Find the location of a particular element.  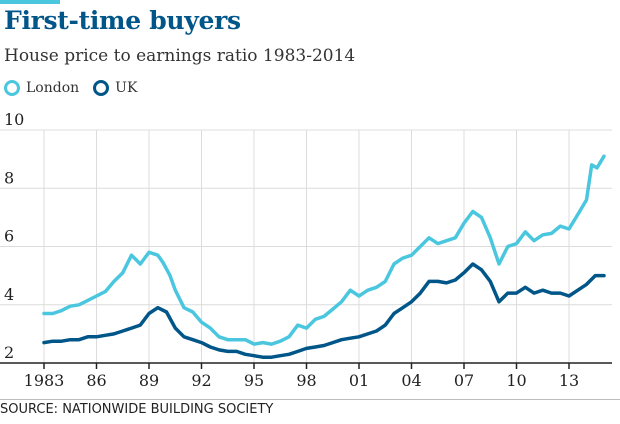

legend-item-london: London is located at coordinates (41, 88).